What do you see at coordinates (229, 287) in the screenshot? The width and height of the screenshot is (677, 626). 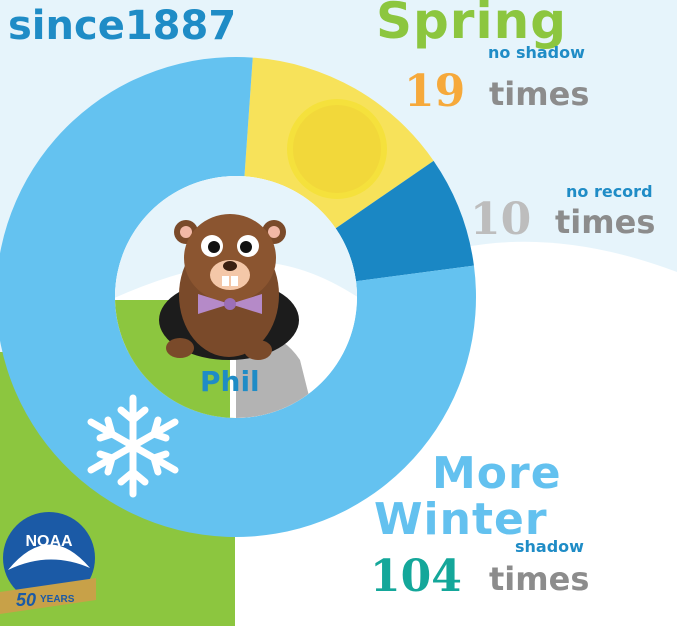 I see `groundhog-icon` at bounding box center [229, 287].